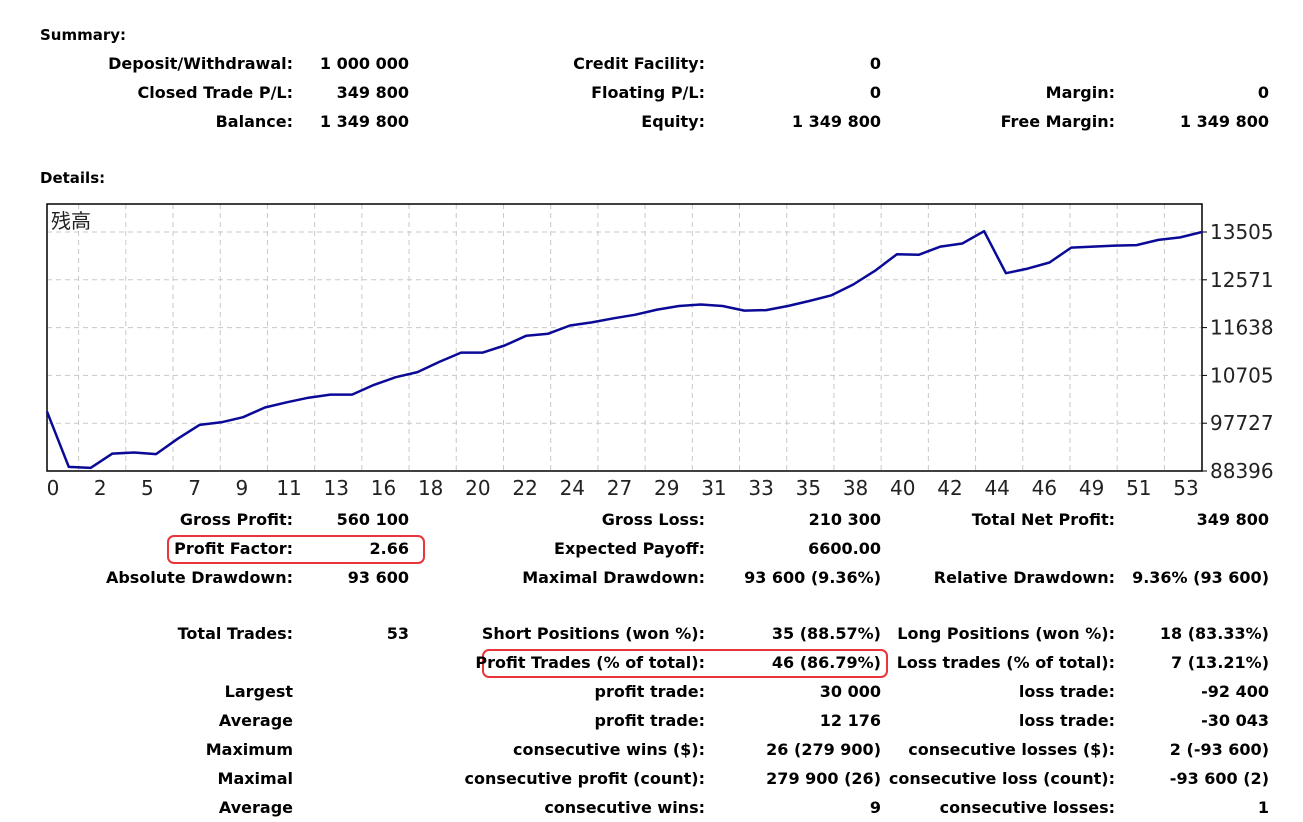 The width and height of the screenshot is (1303, 822). Describe the element at coordinates (83, 35) in the screenshot. I see `summary-heading: Summary:` at that location.